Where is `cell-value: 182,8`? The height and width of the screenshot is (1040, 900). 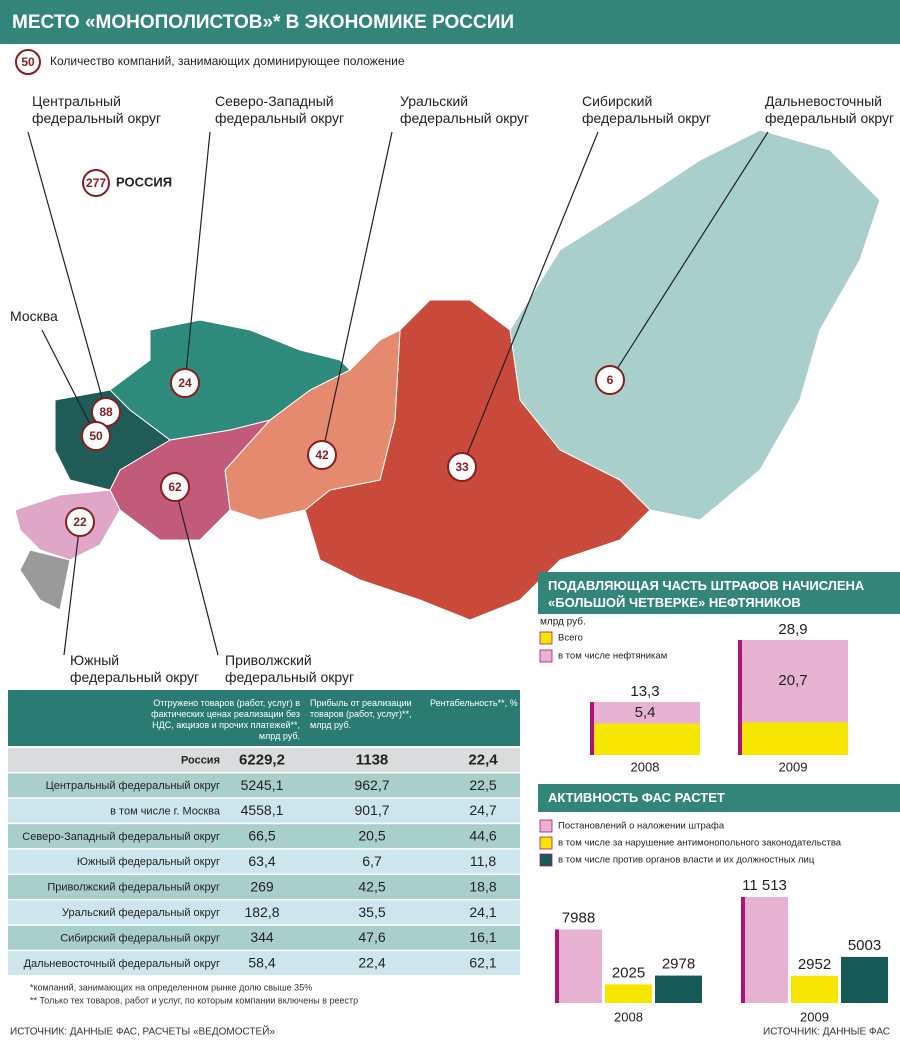 cell-value: 182,8 is located at coordinates (261, 912).